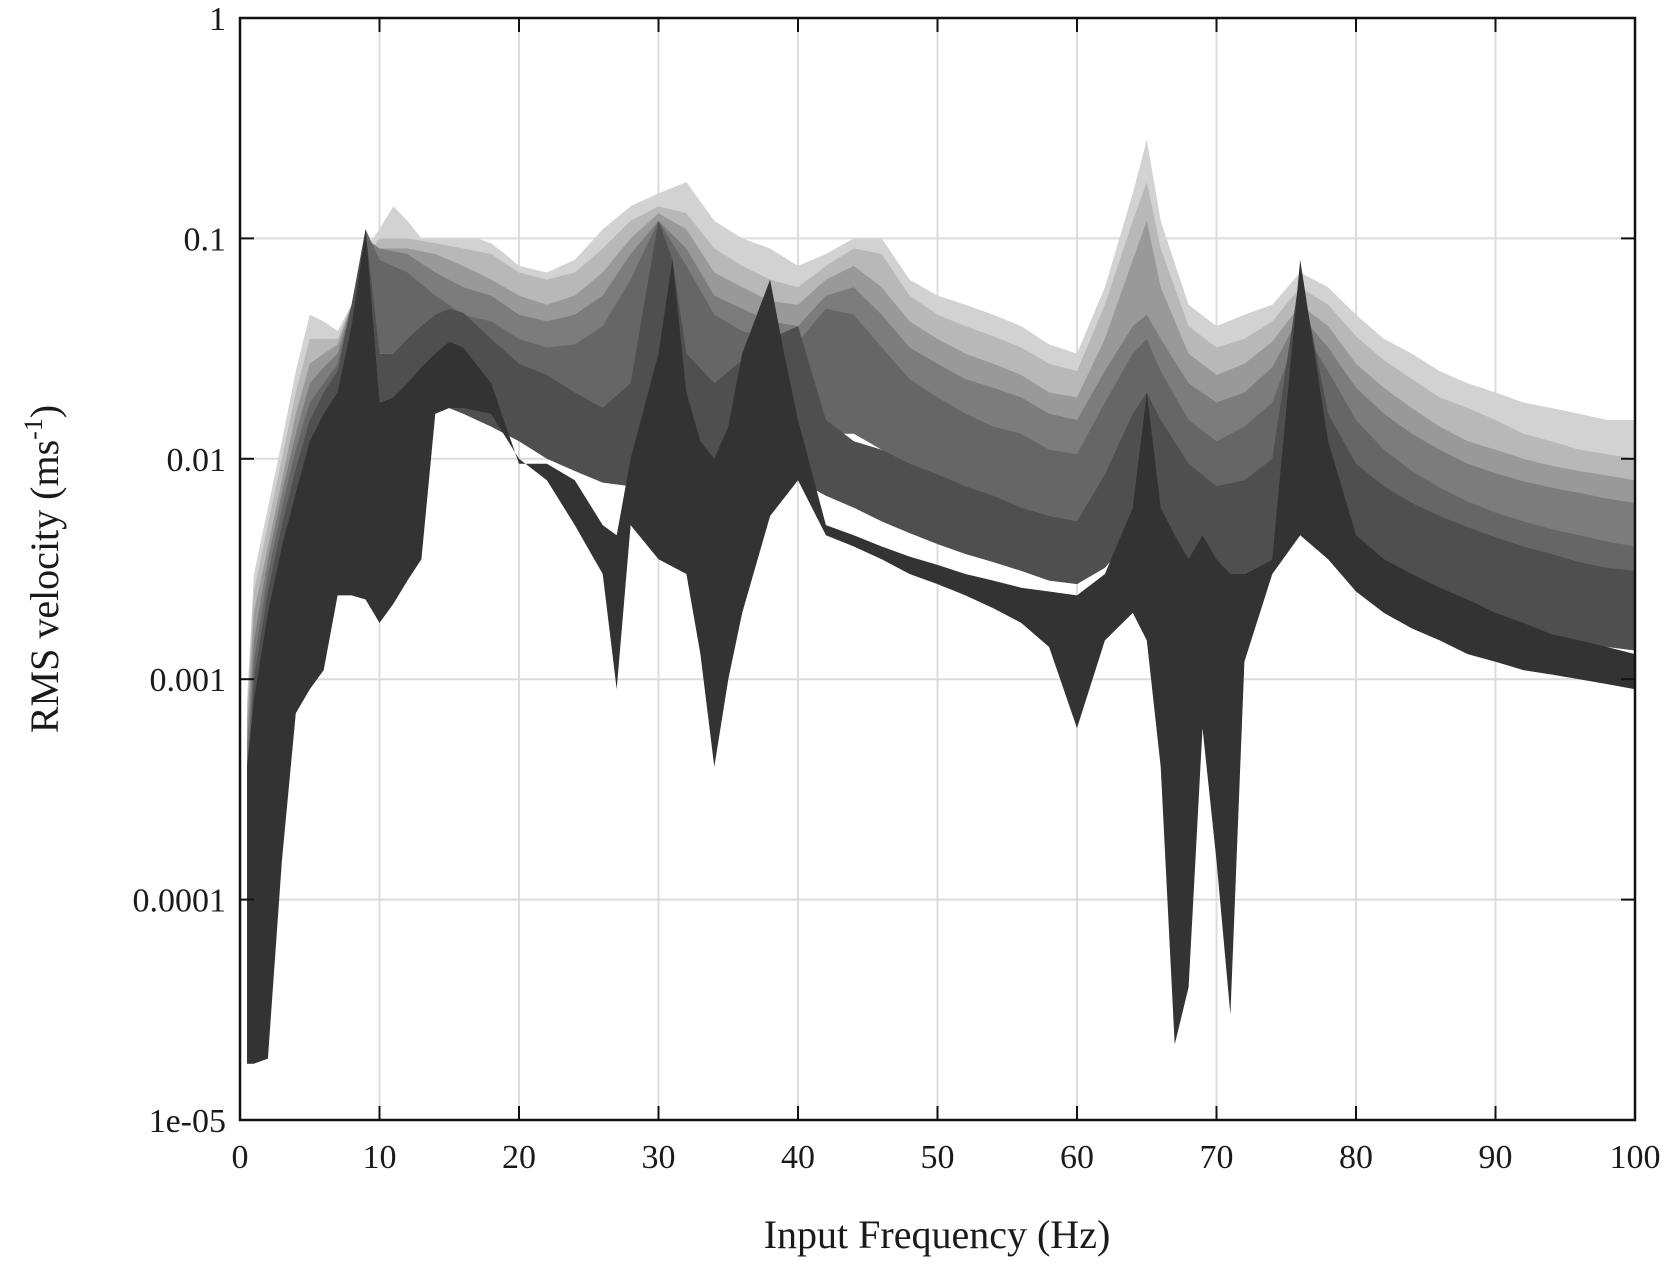 This screenshot has width=1667, height=1264. What do you see at coordinates (1217, 1157) in the screenshot?
I see `x-tick-label: 70` at bounding box center [1217, 1157].